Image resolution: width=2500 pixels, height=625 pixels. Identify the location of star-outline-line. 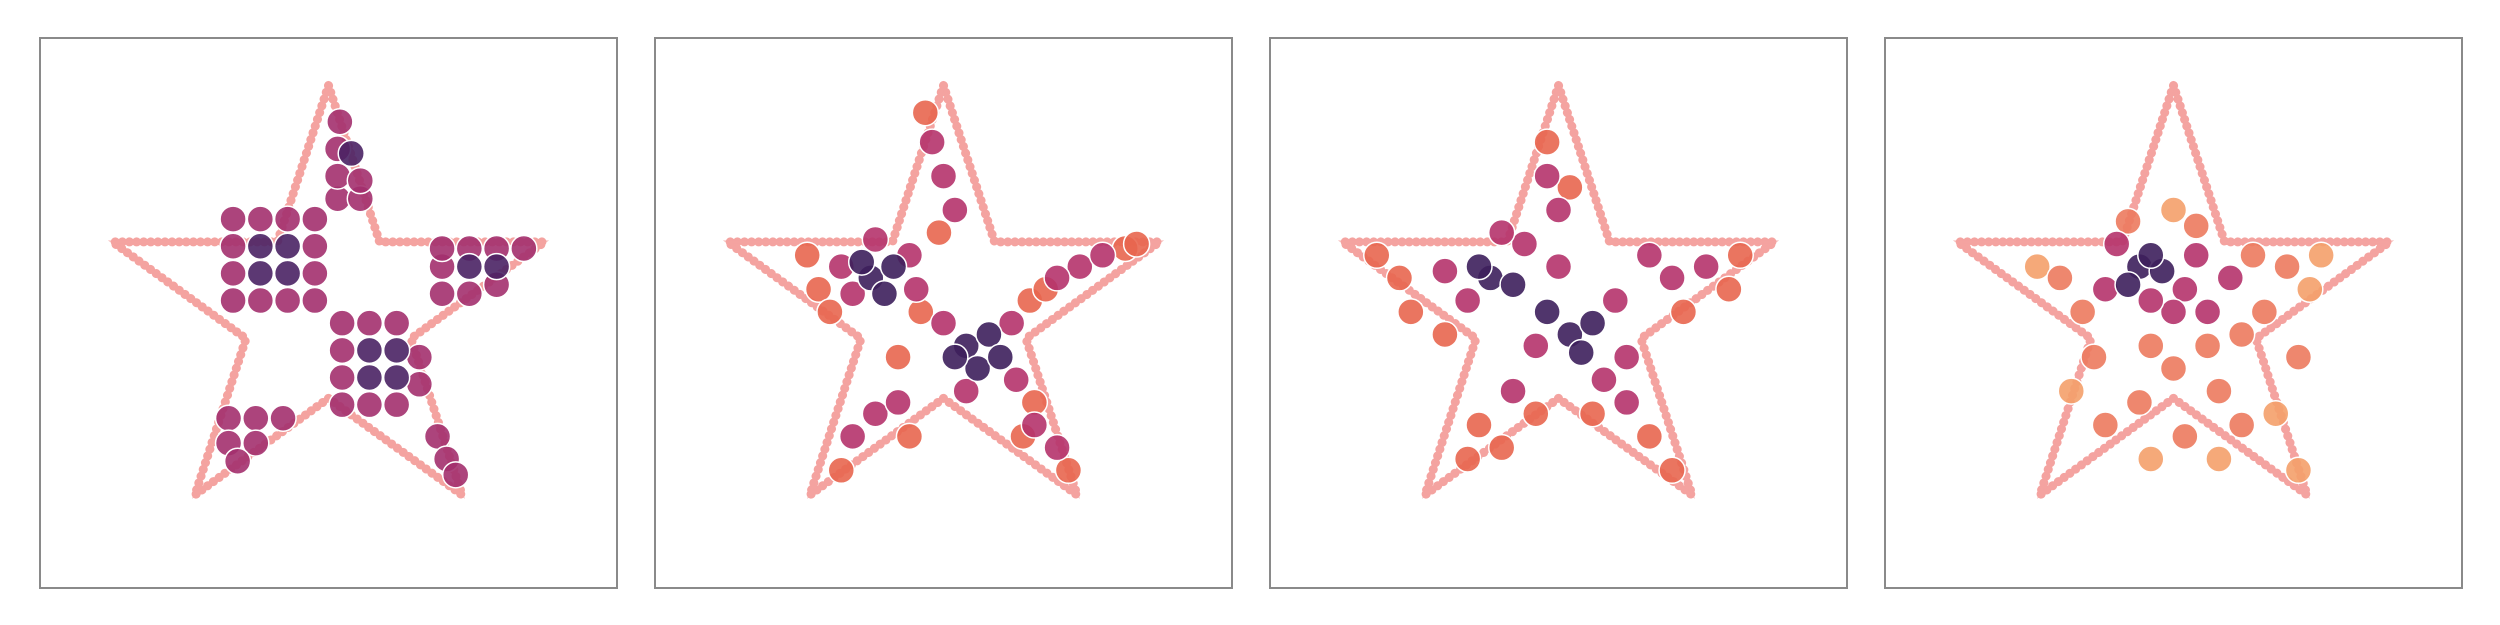
(1558, 289).